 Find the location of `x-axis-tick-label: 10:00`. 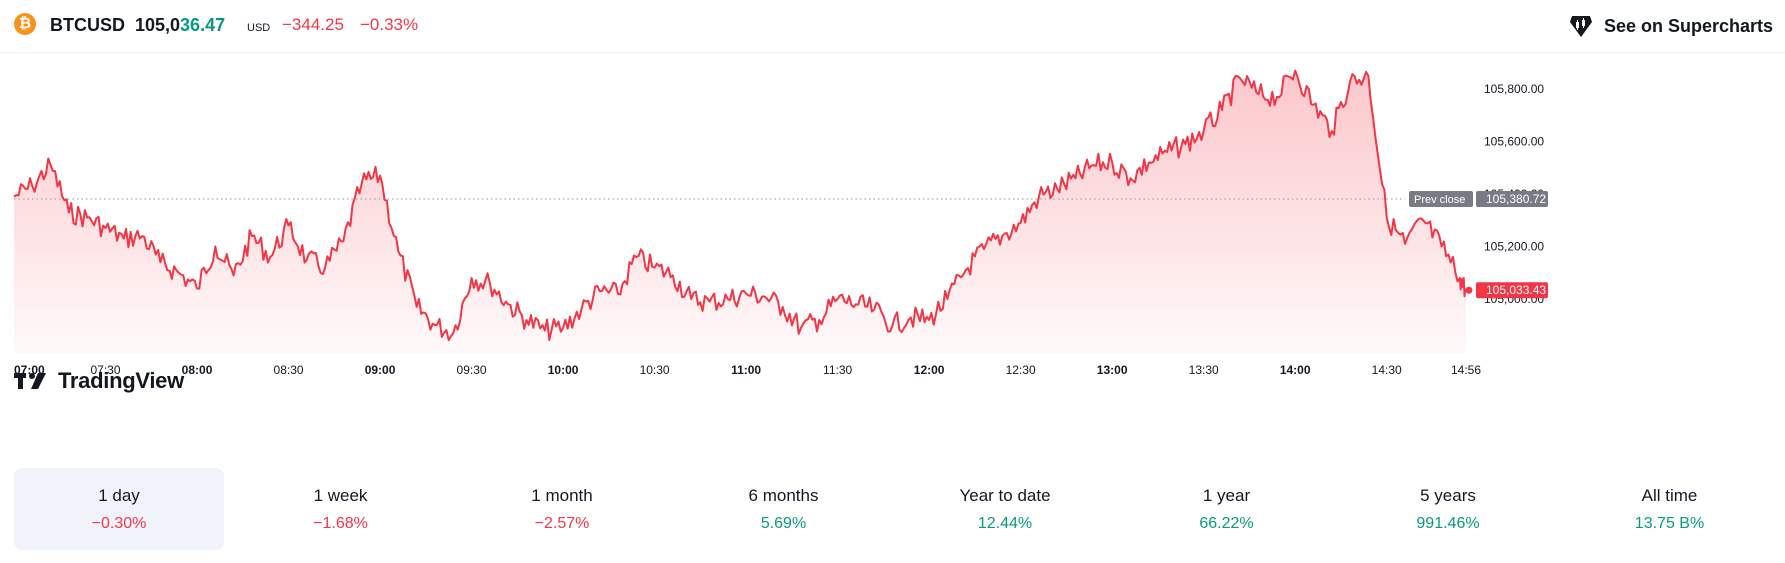

x-axis-tick-label: 10:00 is located at coordinates (563, 370).